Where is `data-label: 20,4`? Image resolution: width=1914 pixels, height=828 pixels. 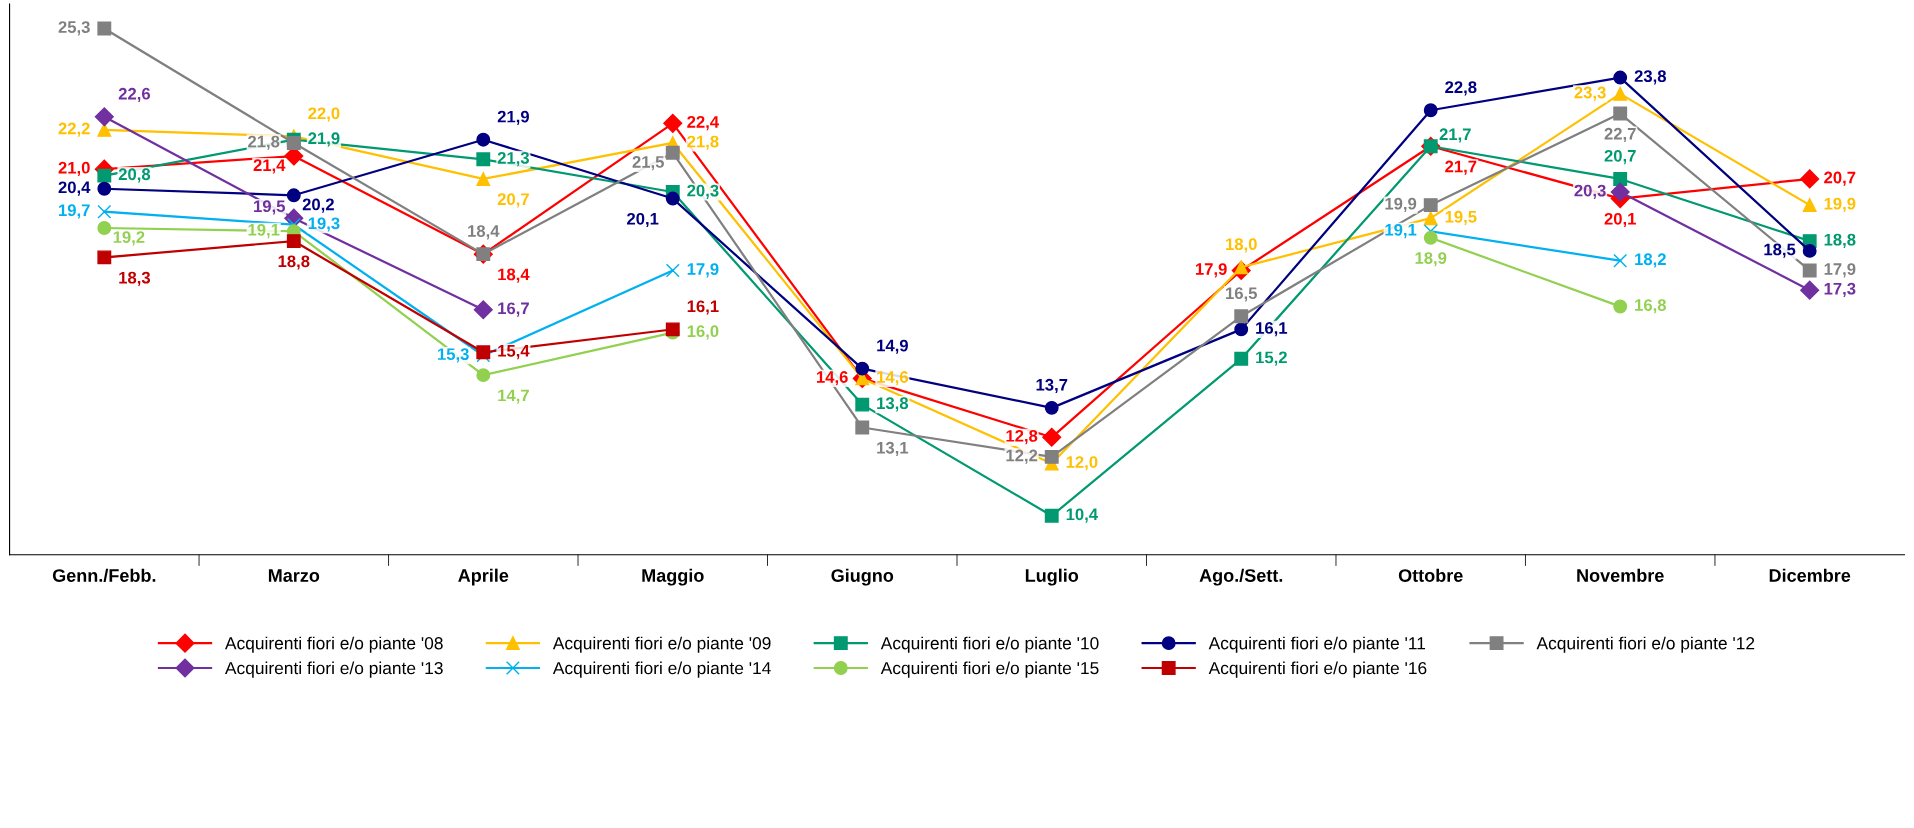
data-label: 20,4 is located at coordinates (74, 188).